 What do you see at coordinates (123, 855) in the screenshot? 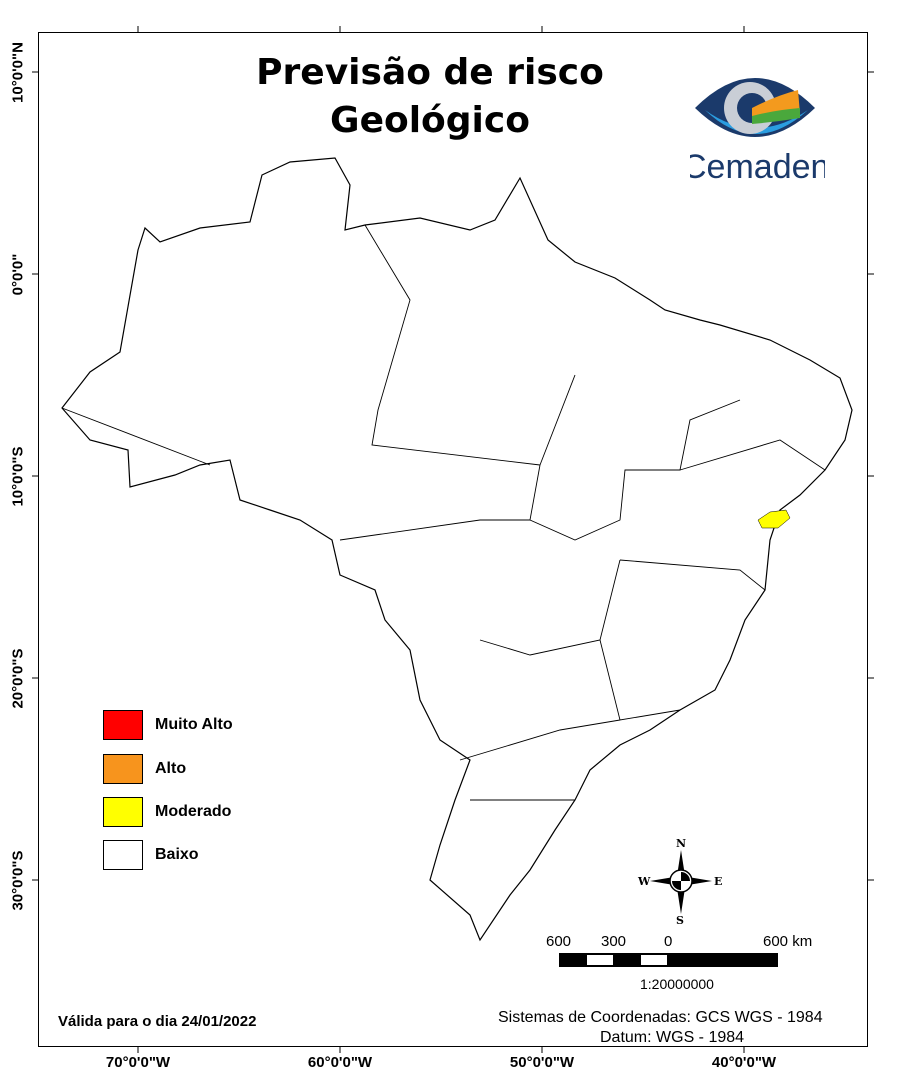
I see `legend-swatch-baixo` at bounding box center [123, 855].